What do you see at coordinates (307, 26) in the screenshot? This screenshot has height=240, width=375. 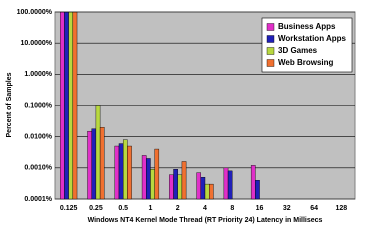 I see `legend-label: Business Apps` at bounding box center [307, 26].